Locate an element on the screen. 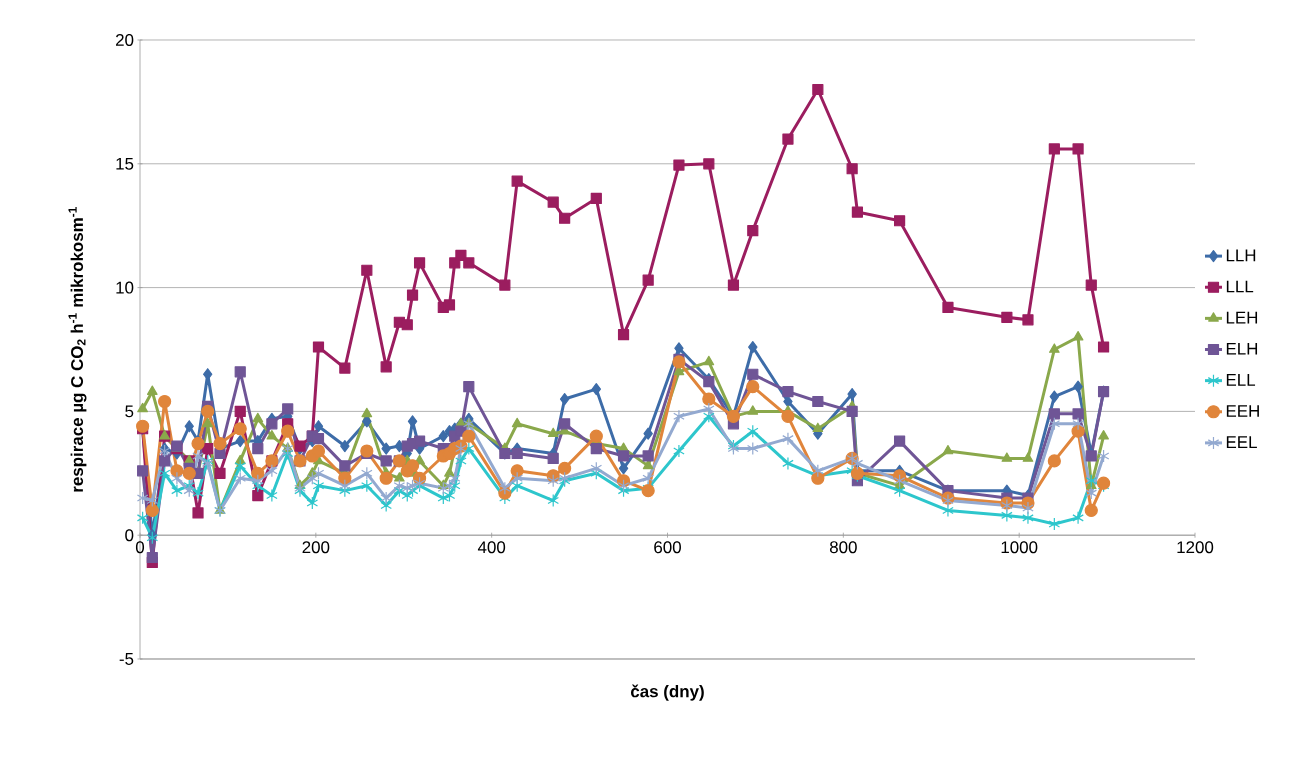 The height and width of the screenshot is (763, 1309). x-tick-label: 400 is located at coordinates (491, 547).